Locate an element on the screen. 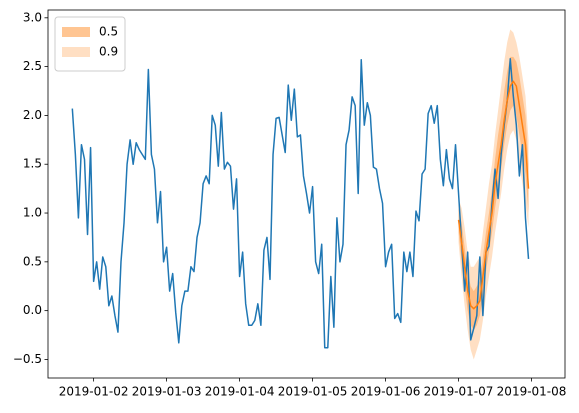  y-tick-label: 2.5 is located at coordinates (32, 66).